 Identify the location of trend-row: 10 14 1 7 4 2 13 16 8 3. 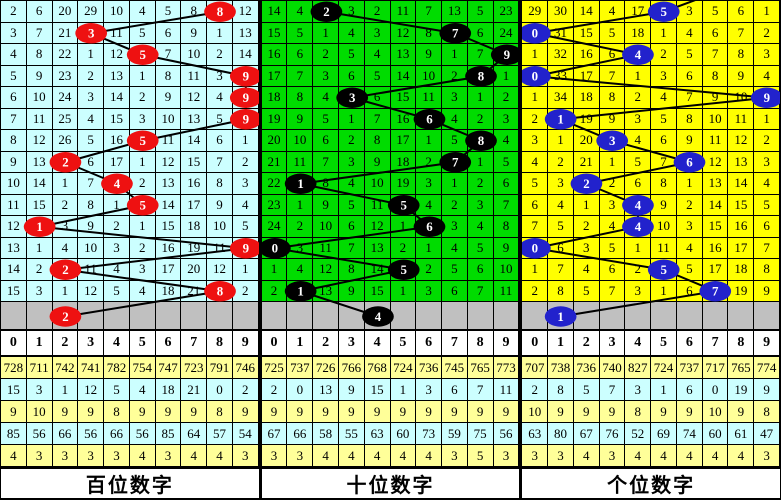
(130, 184).